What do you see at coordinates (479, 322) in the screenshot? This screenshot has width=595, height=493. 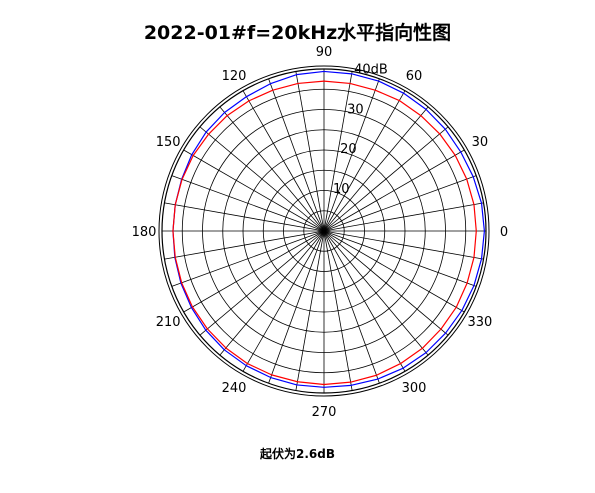 I see `angle-label: 330` at bounding box center [479, 322].